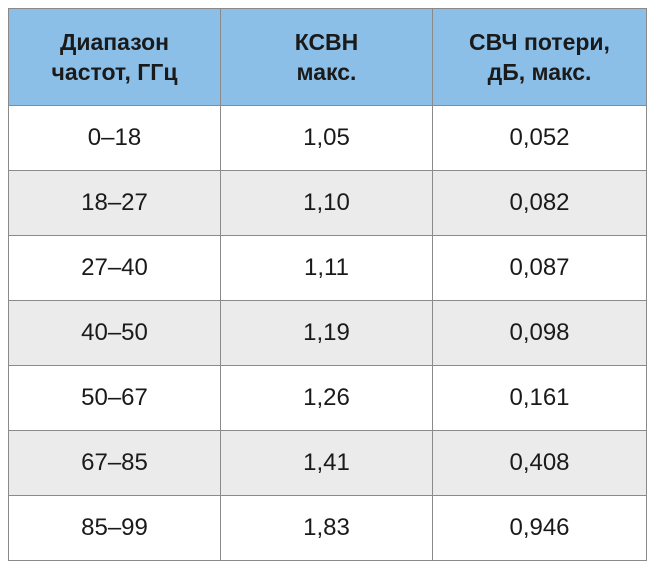 The width and height of the screenshot is (653, 561). I want to click on table-row: 0–18 1,05 0,052, so click(327, 138).